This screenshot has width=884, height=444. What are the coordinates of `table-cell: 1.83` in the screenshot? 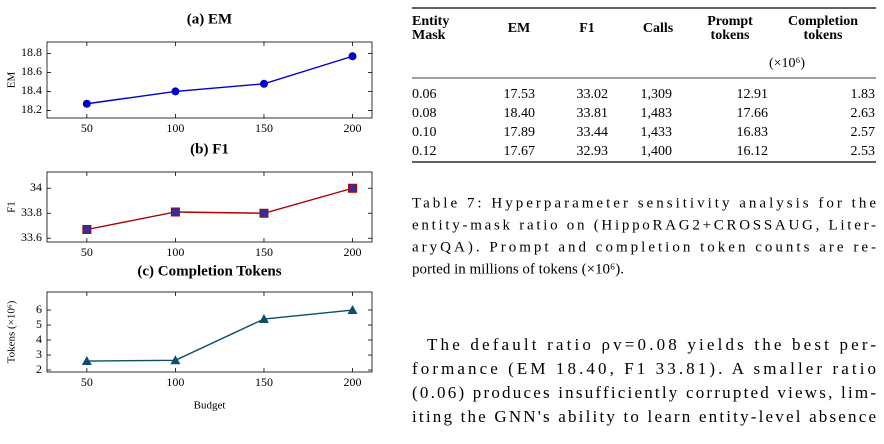 It's located at (863, 94).